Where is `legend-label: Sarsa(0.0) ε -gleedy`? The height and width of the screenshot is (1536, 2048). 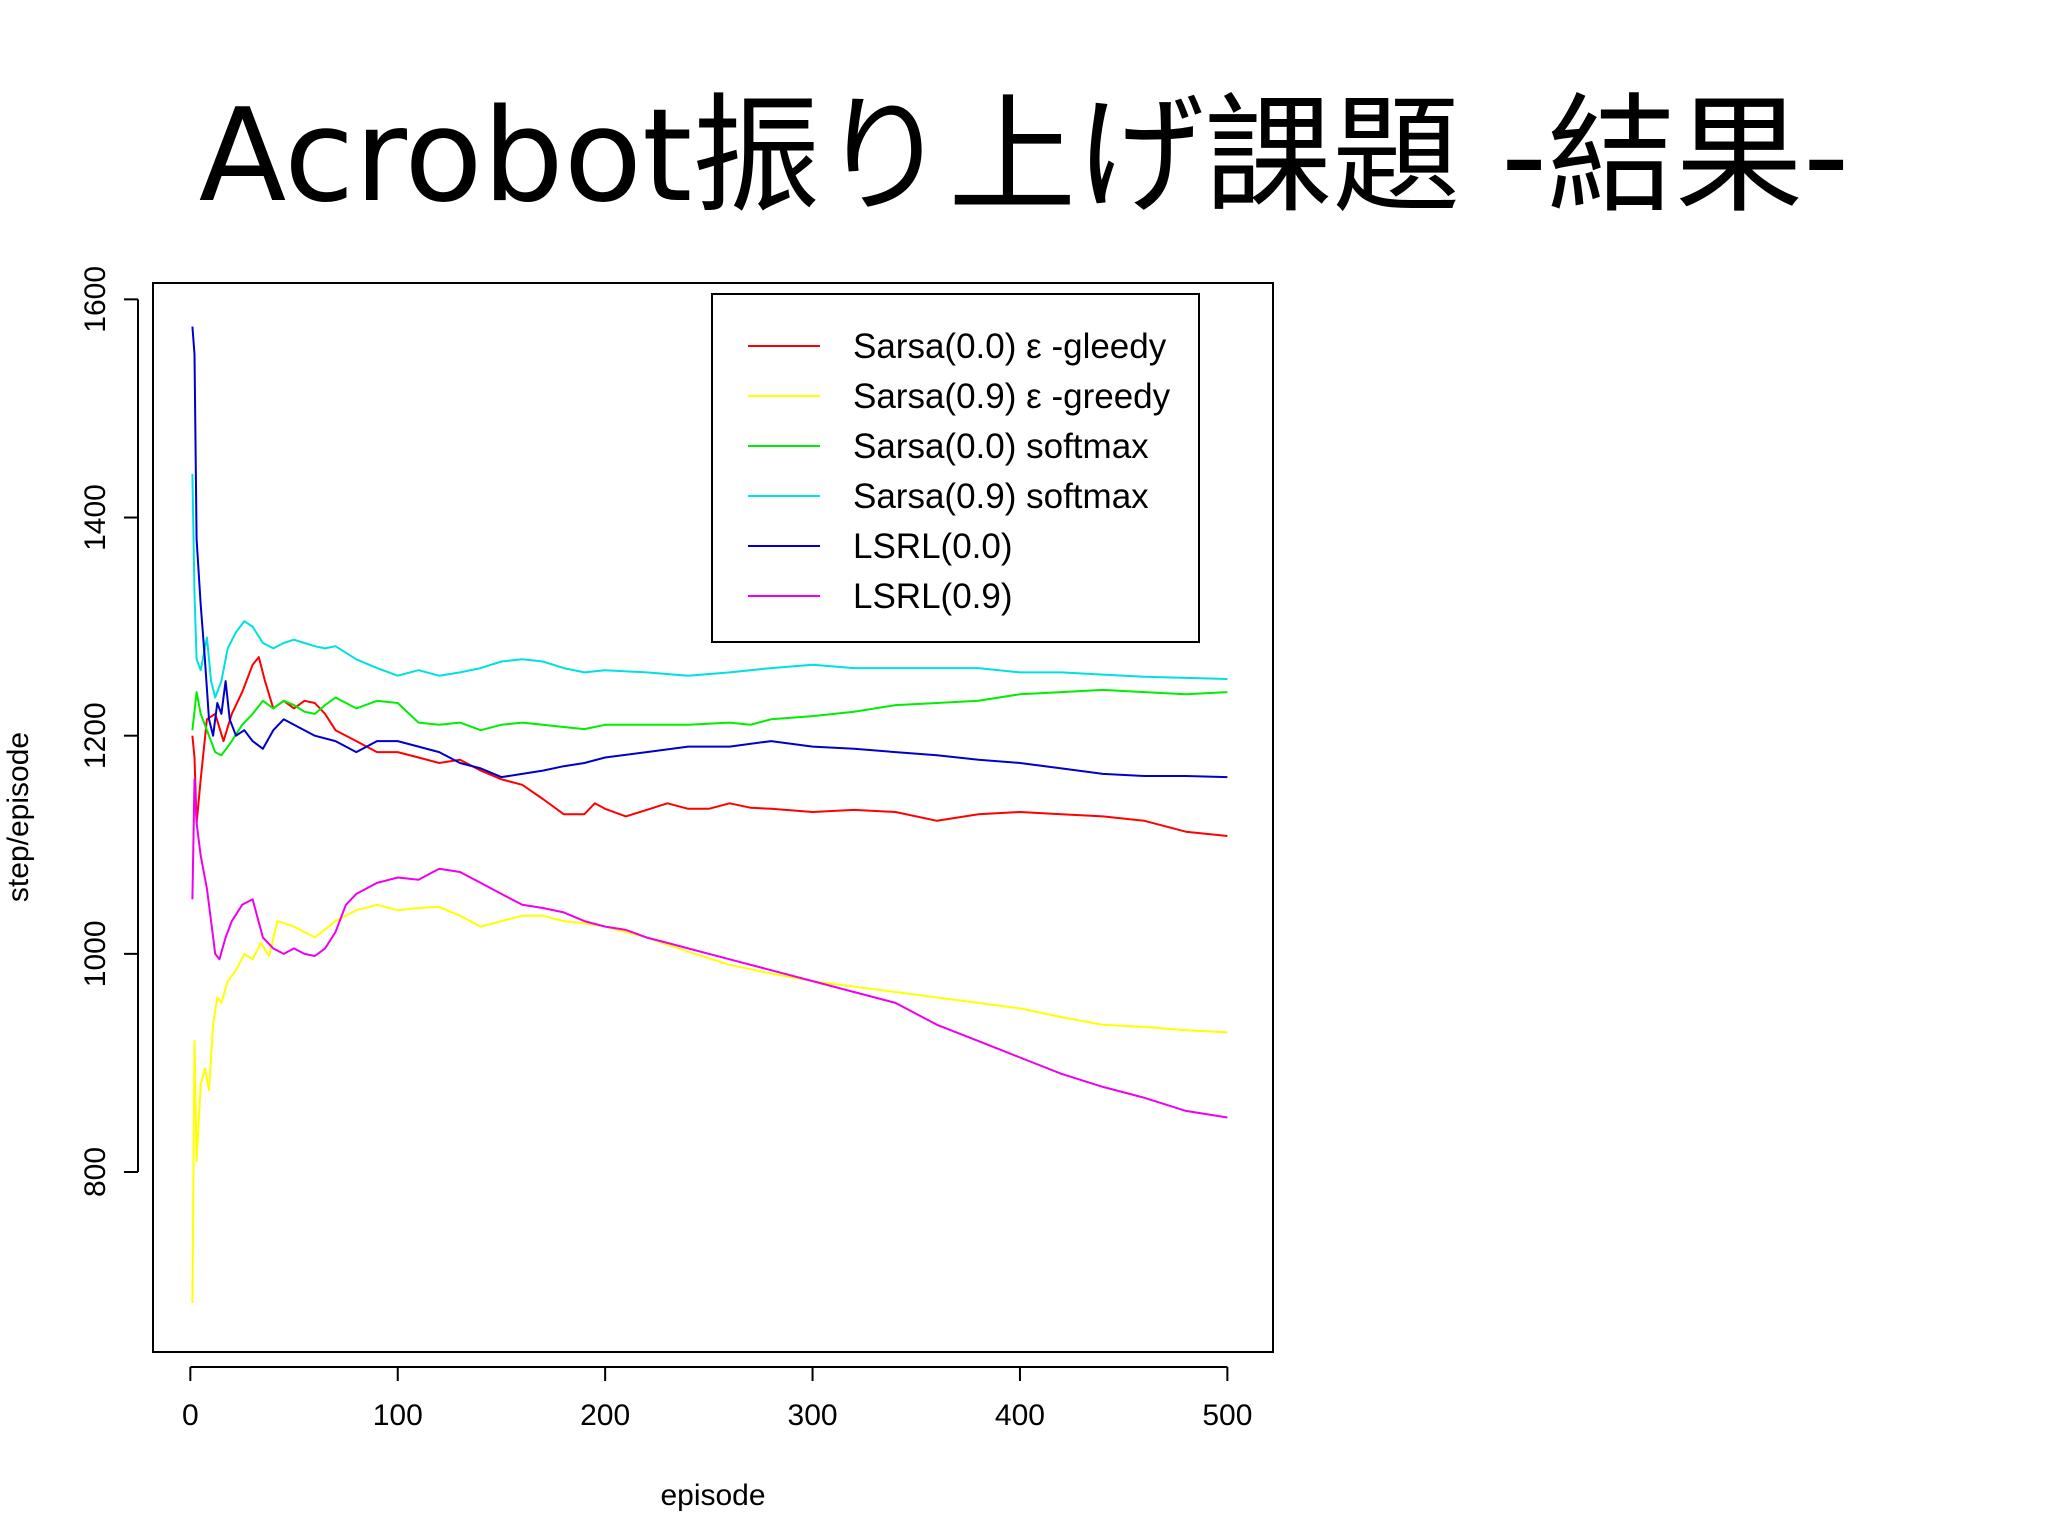 legend-label: Sarsa(0.0) ε -gleedy is located at coordinates (1010, 346).